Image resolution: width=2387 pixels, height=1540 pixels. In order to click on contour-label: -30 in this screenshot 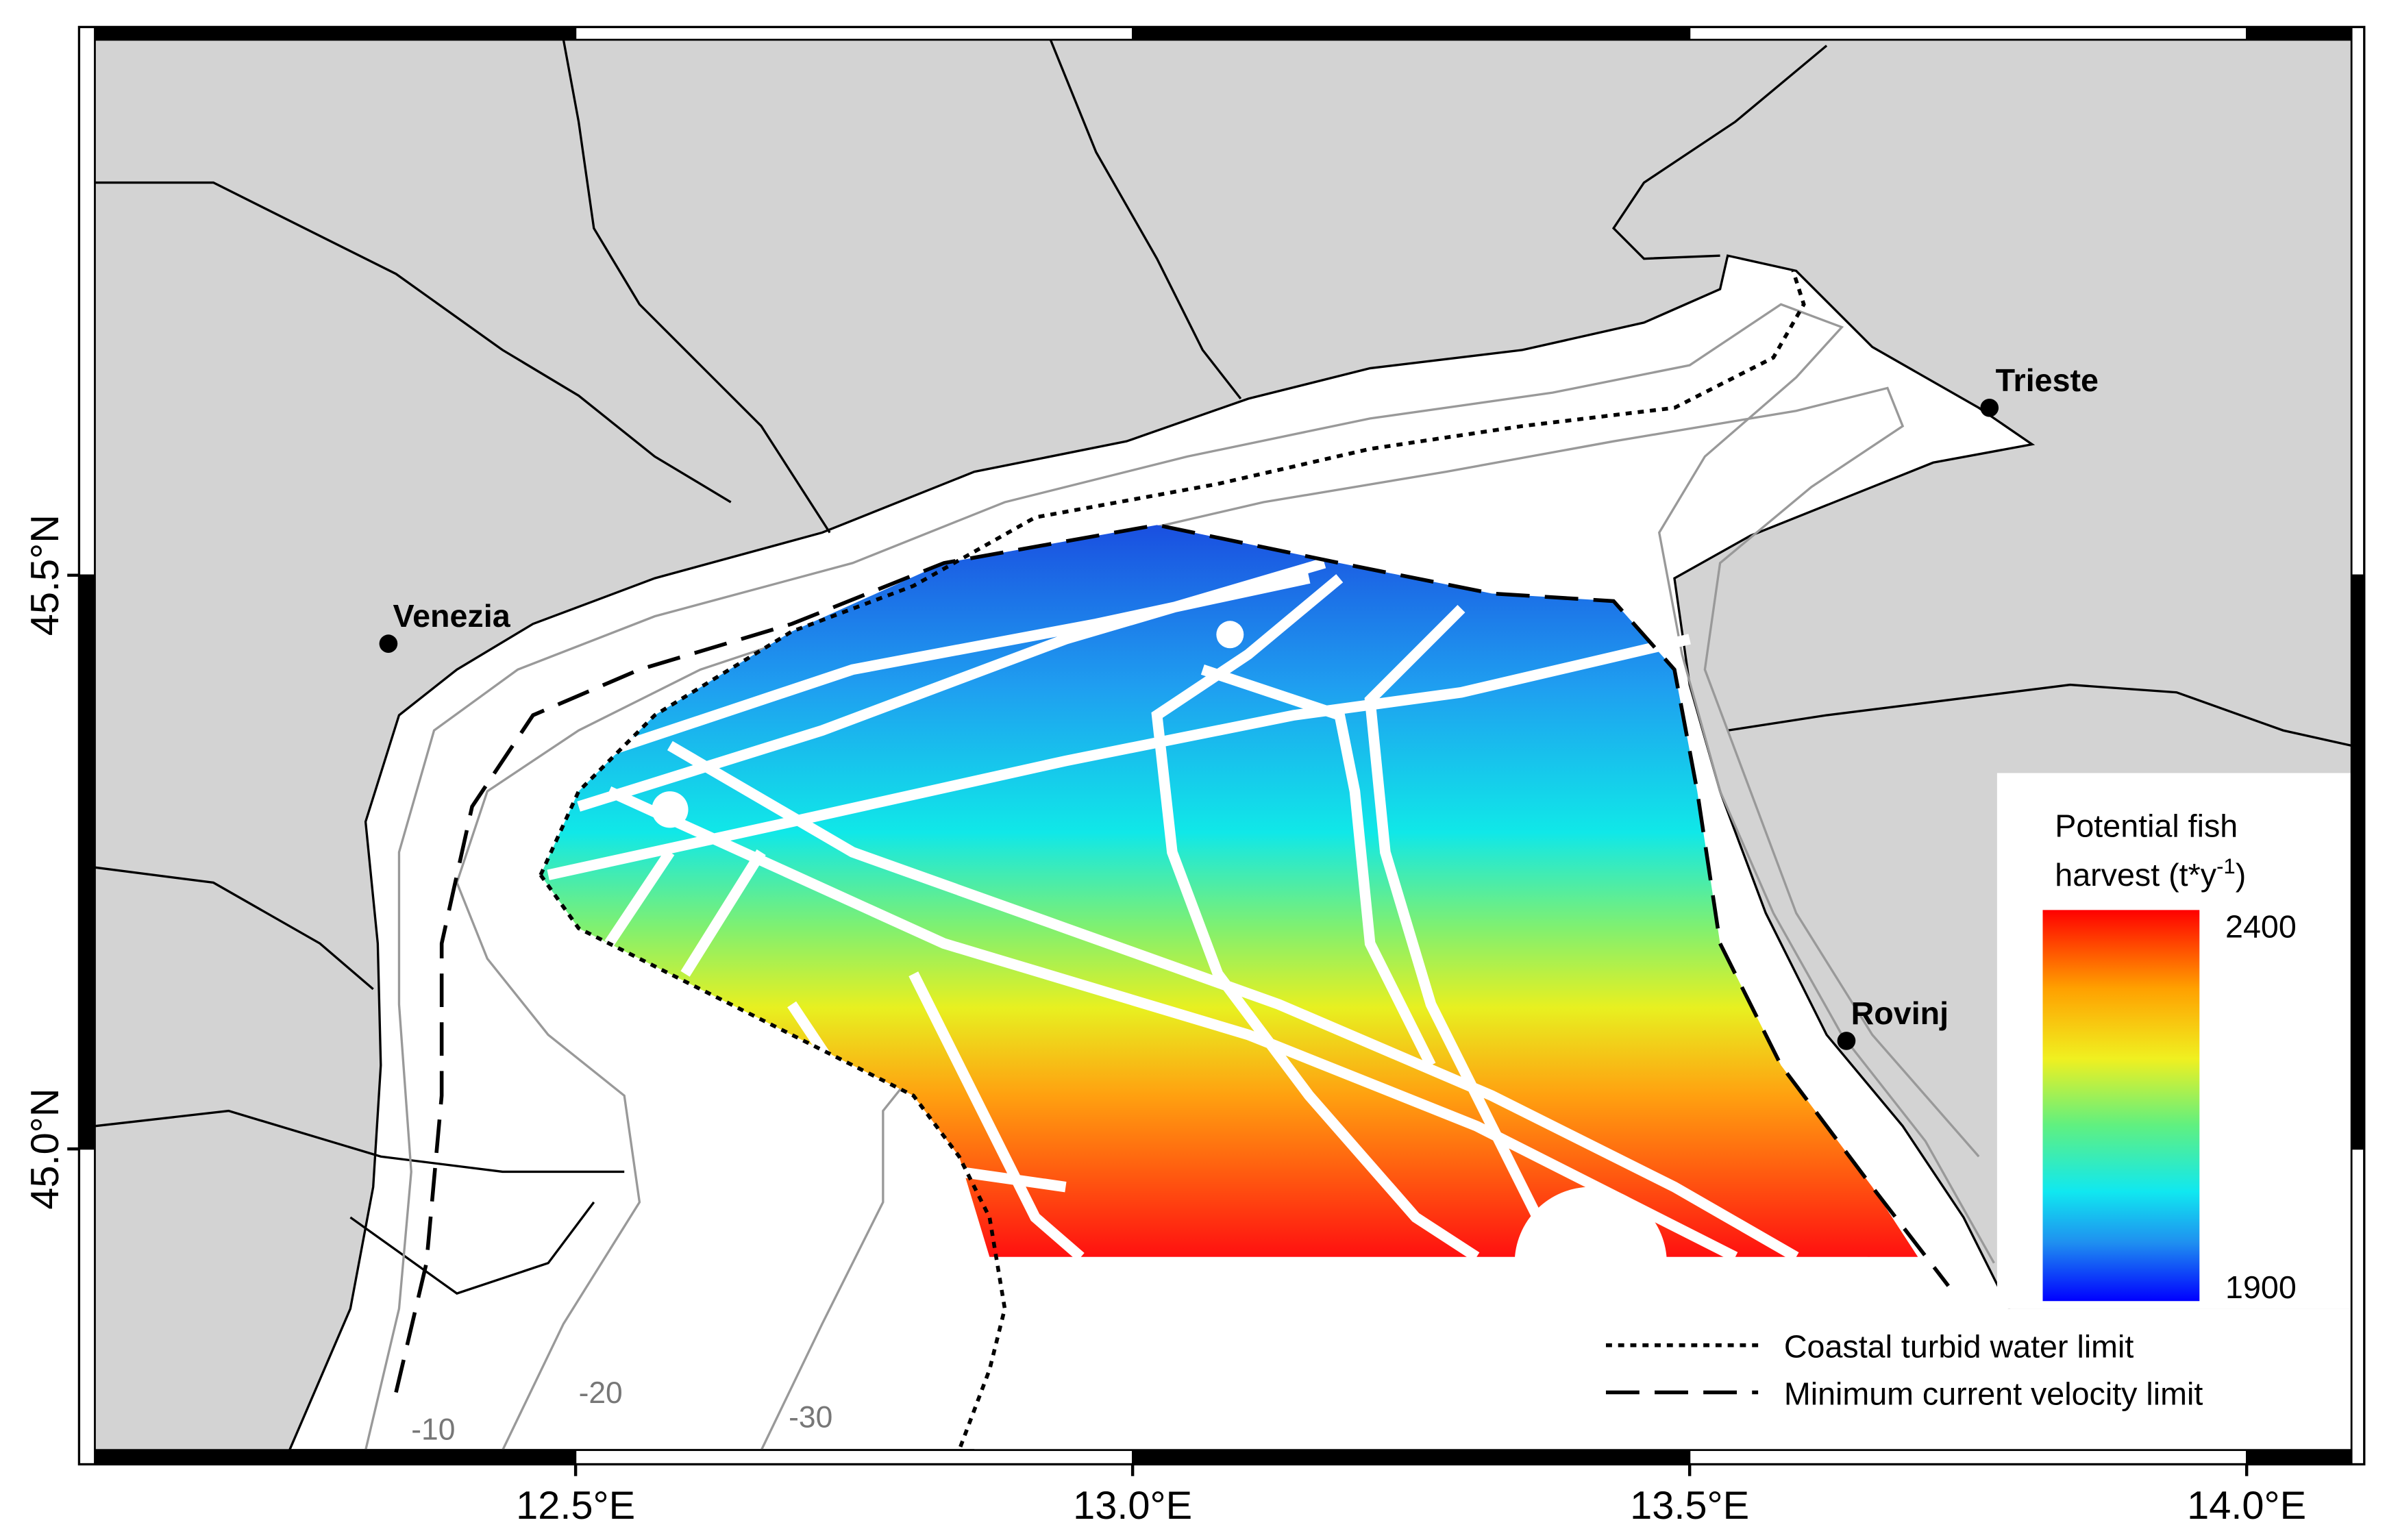, I will do `click(810, 1418)`.